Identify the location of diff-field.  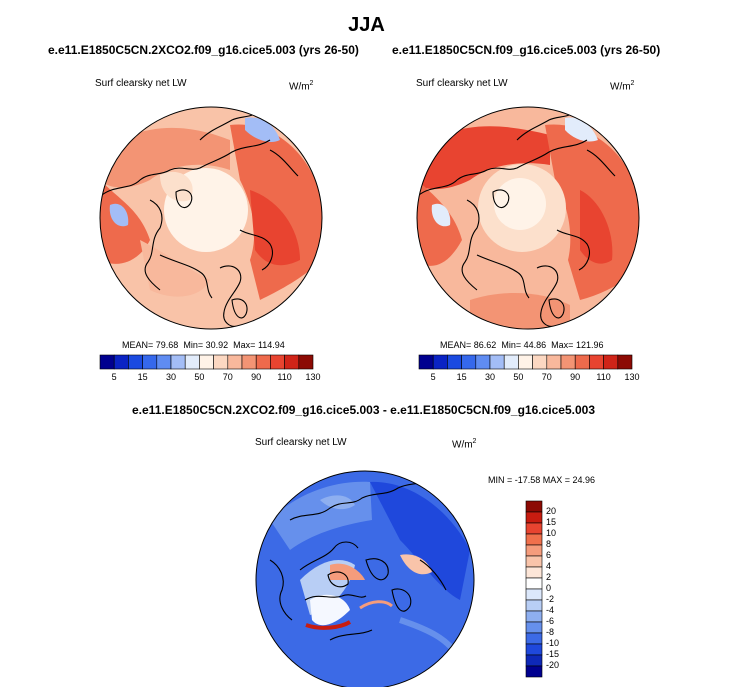
(365, 579).